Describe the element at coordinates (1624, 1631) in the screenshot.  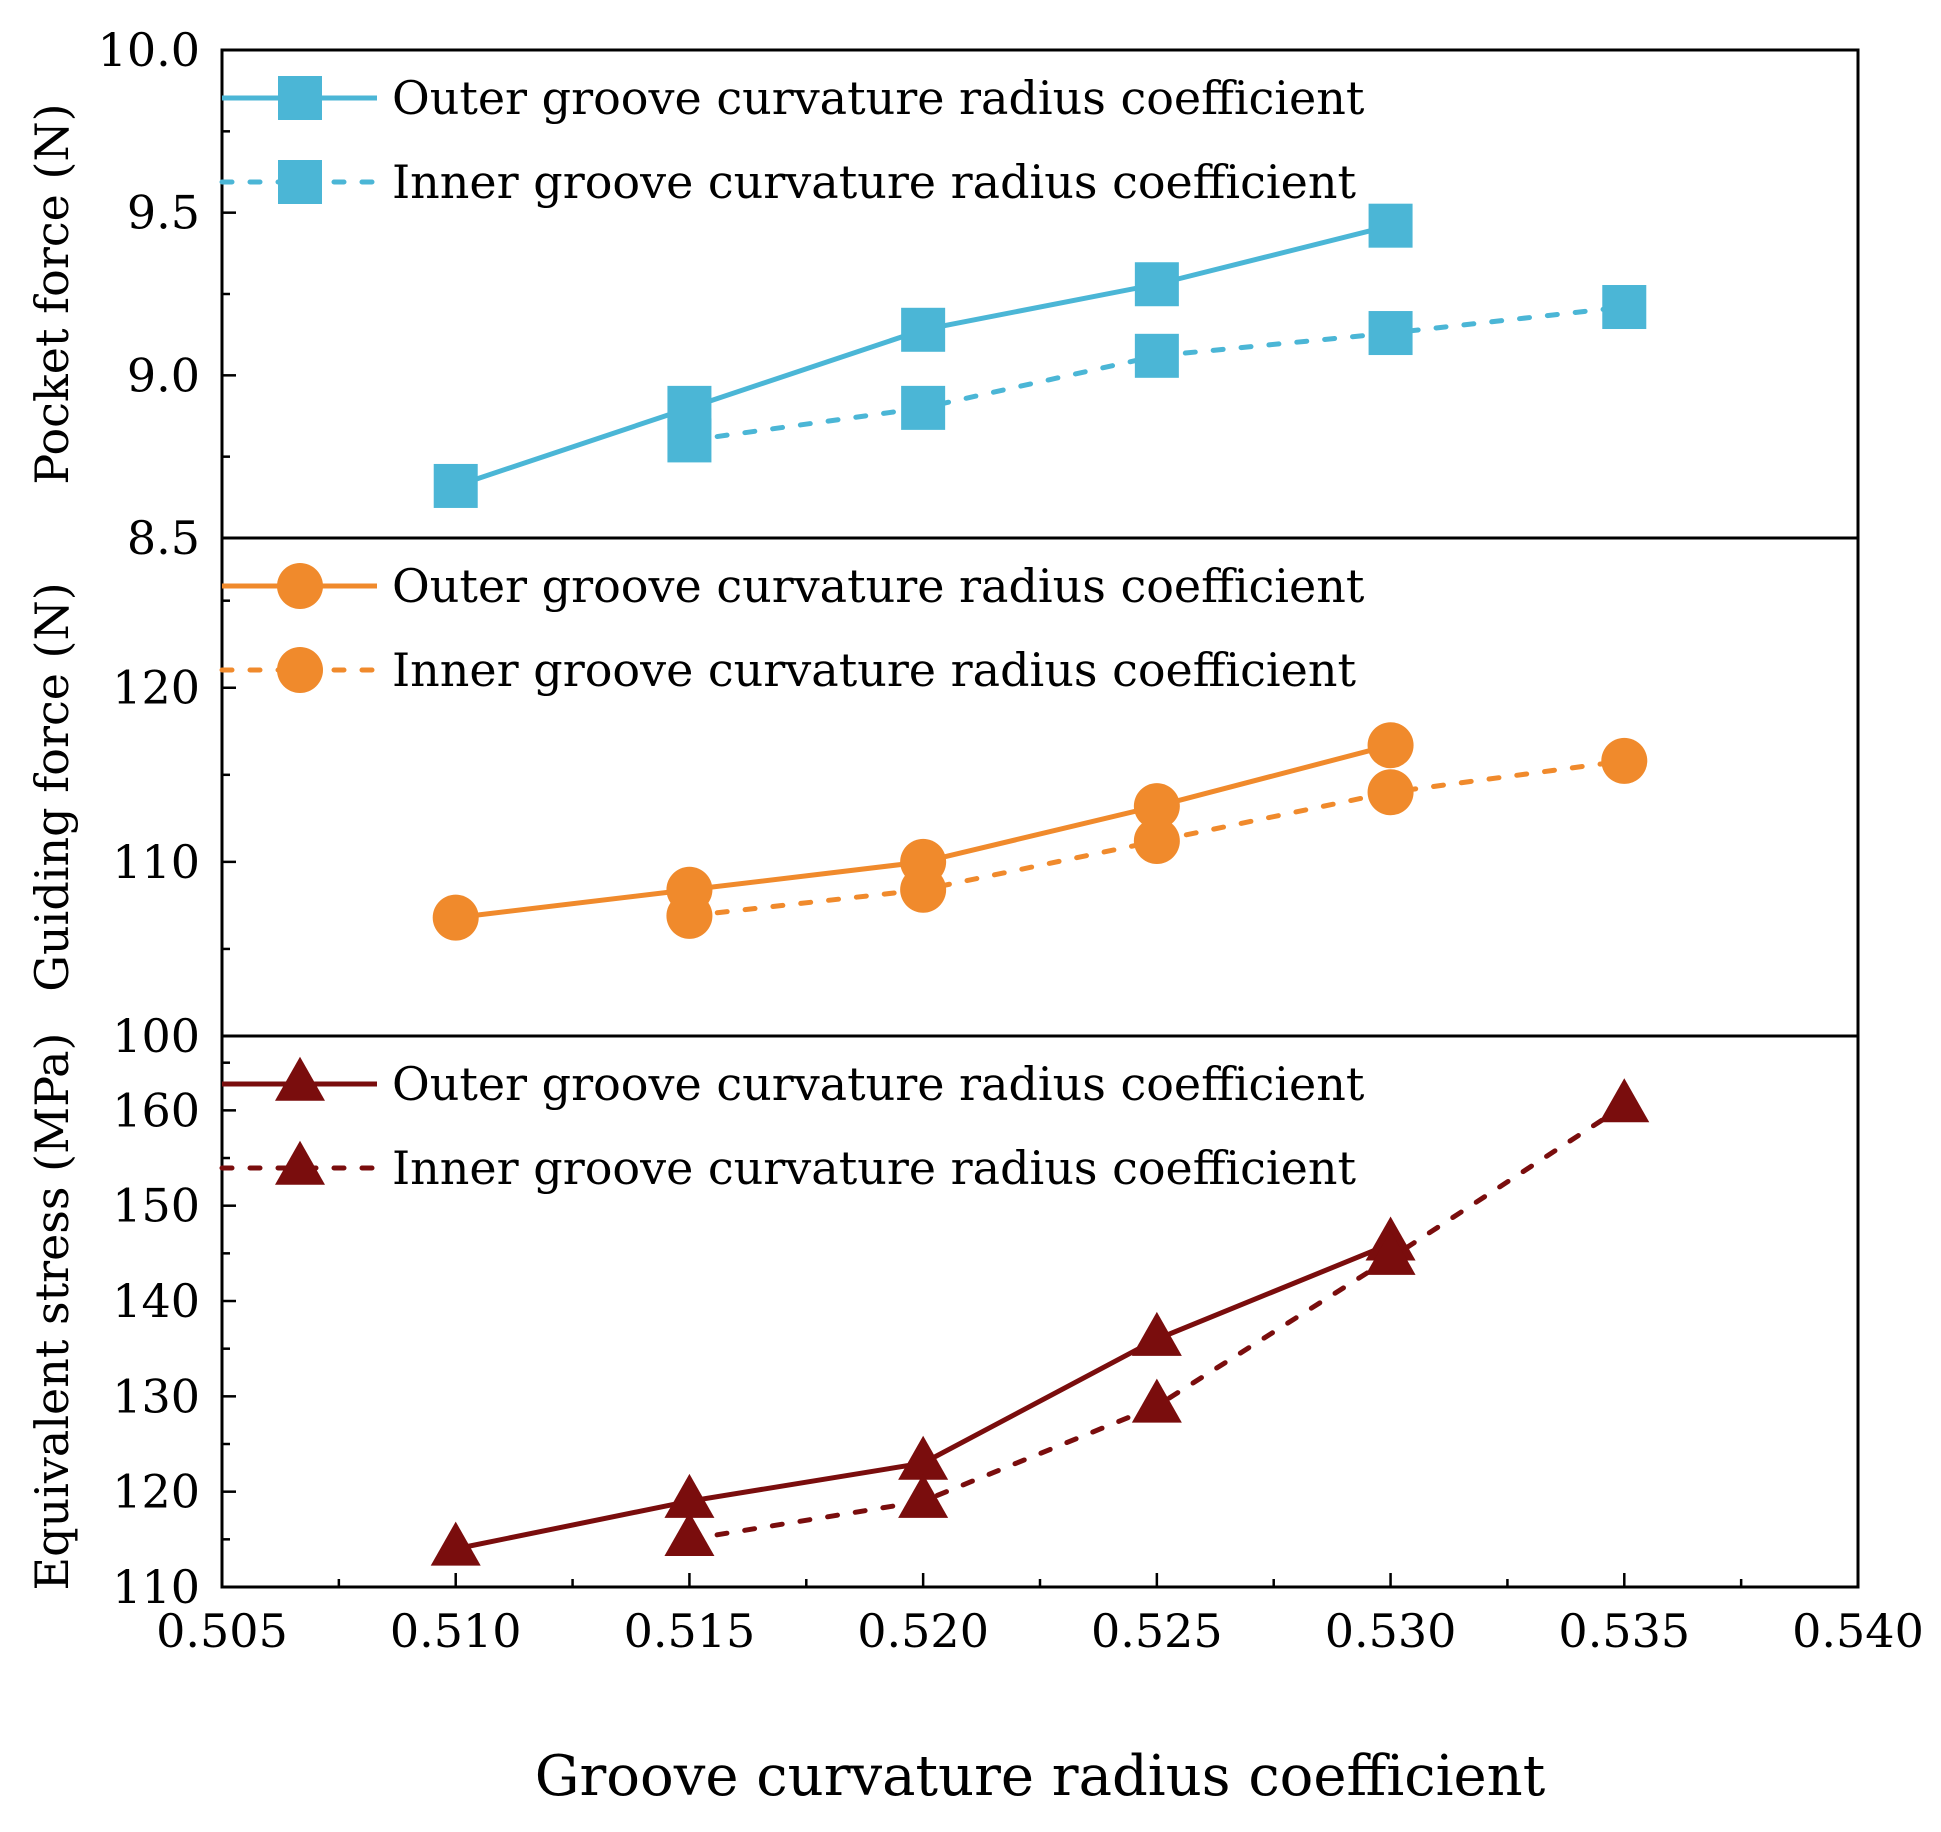
I see `x-tick-label: 0.535` at that location.